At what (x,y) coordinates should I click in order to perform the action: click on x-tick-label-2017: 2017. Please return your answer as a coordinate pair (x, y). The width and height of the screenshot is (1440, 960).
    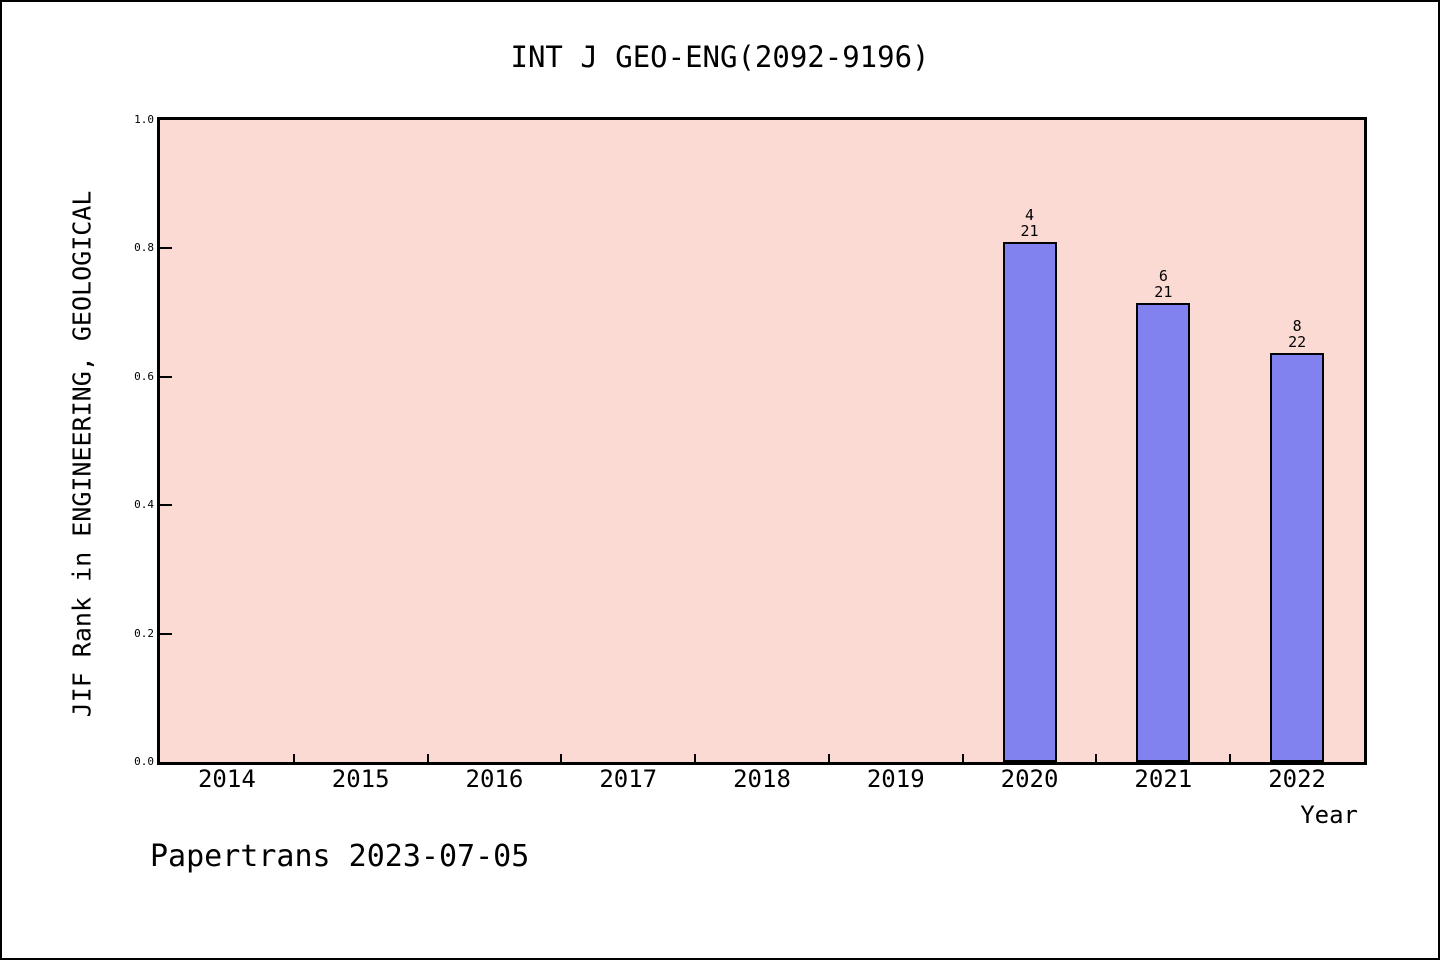
    Looking at the image, I should click on (628, 779).